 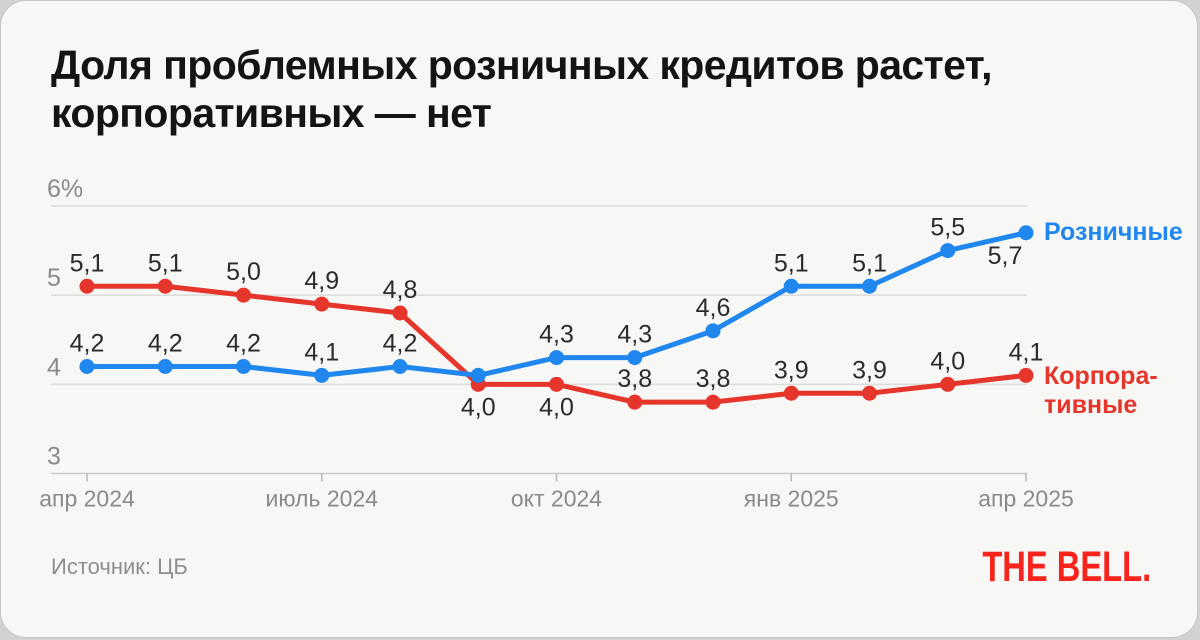 I want to click on y-axis-label: 6%, so click(x=65, y=189).